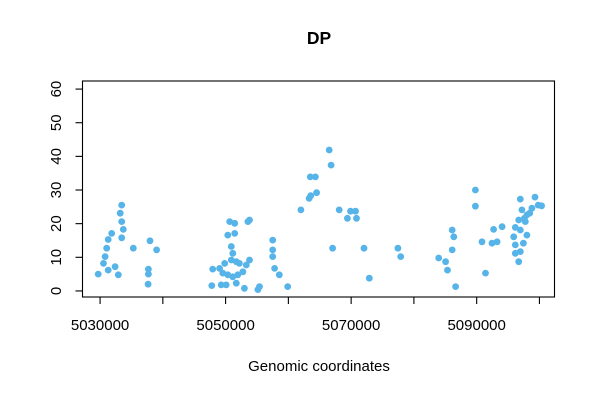 The image size is (600, 400). Describe the element at coordinates (351, 325) in the screenshot. I see `x-axis-tick-label: 5070000` at that location.